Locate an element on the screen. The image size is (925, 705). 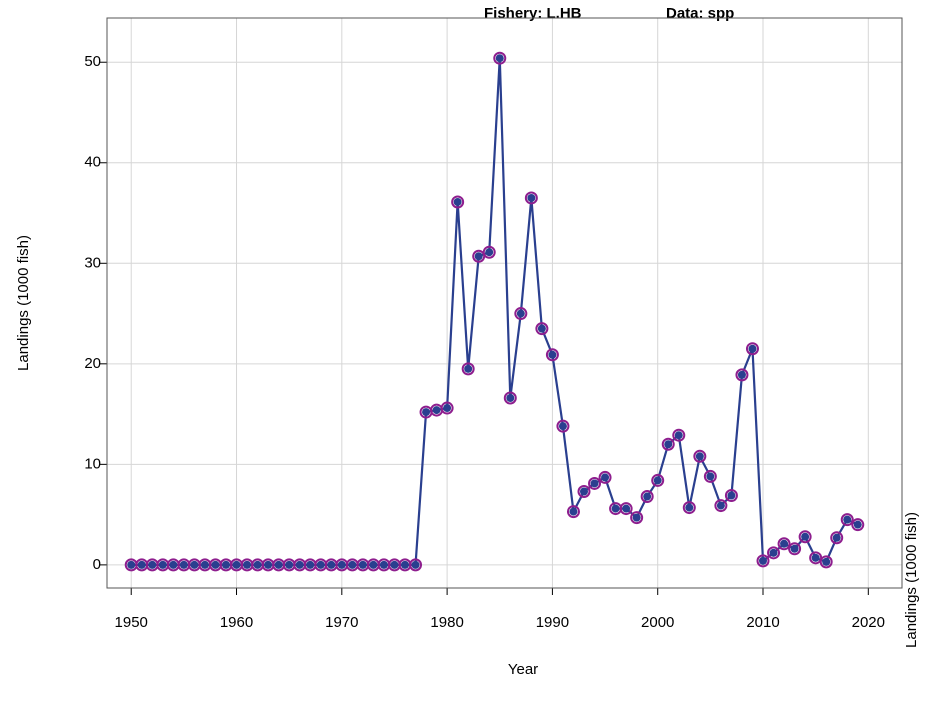
y-tick-label: 10 is located at coordinates (92, 463).